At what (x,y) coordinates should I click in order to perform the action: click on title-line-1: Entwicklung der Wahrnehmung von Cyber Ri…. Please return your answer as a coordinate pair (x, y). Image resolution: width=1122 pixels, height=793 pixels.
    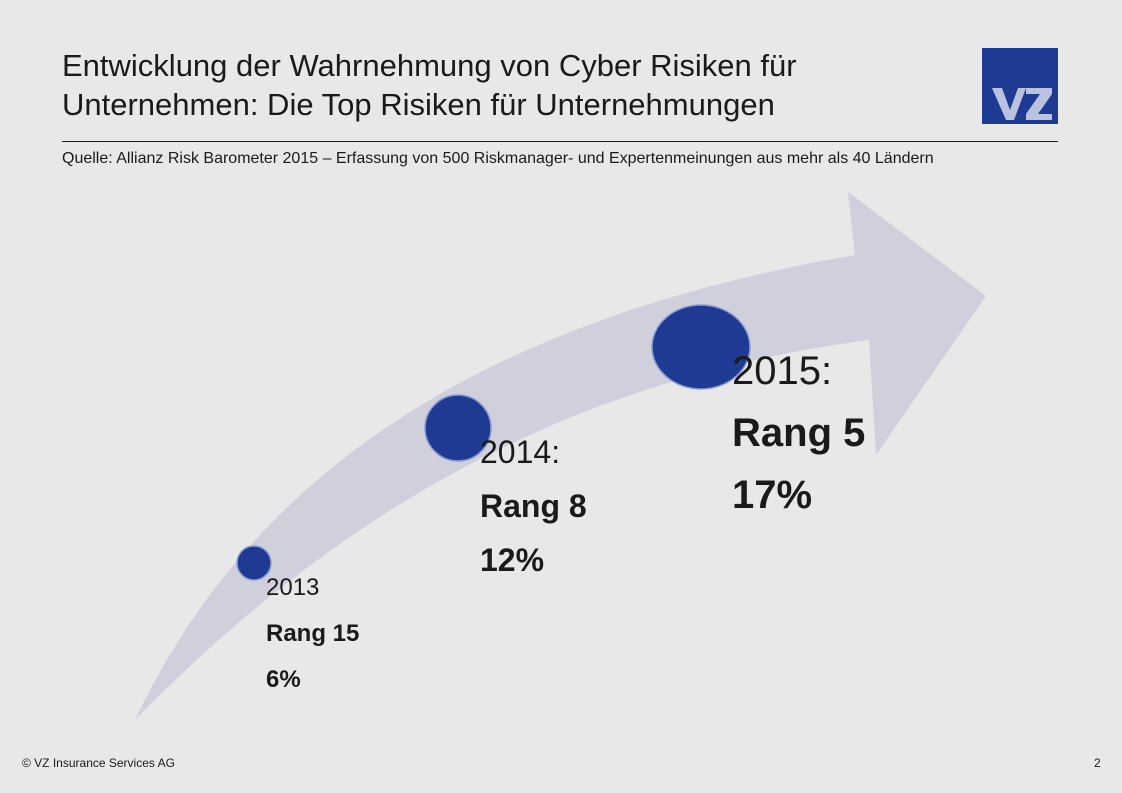
    Looking at the image, I should click on (429, 65).